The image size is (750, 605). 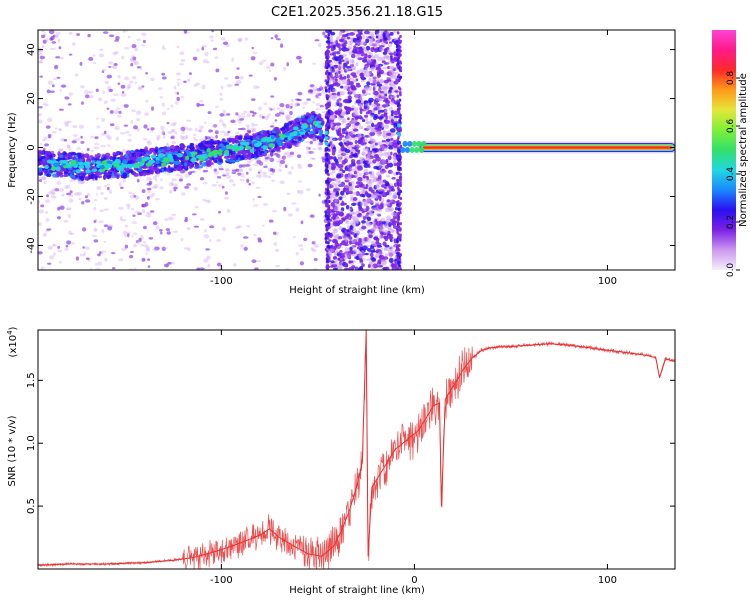 I want to click on colorbar-tick-label: 0.8, so click(x=731, y=78).